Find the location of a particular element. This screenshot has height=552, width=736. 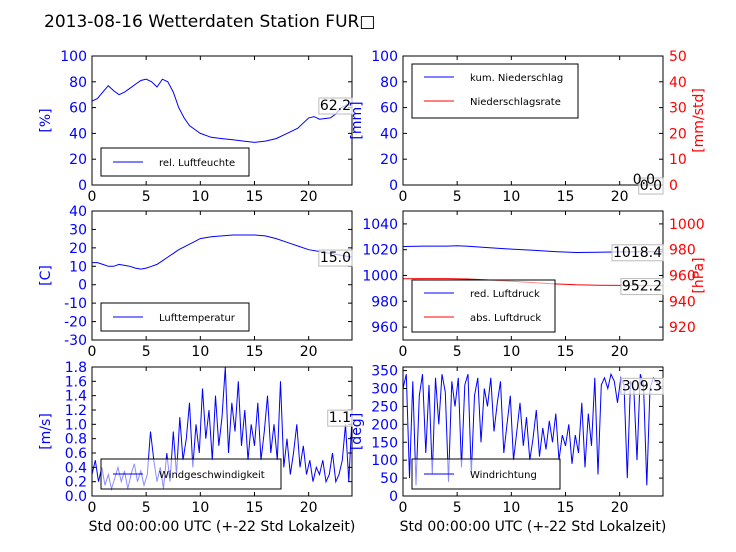

x-tick-label-windspeed: 5 is located at coordinates (146, 508).